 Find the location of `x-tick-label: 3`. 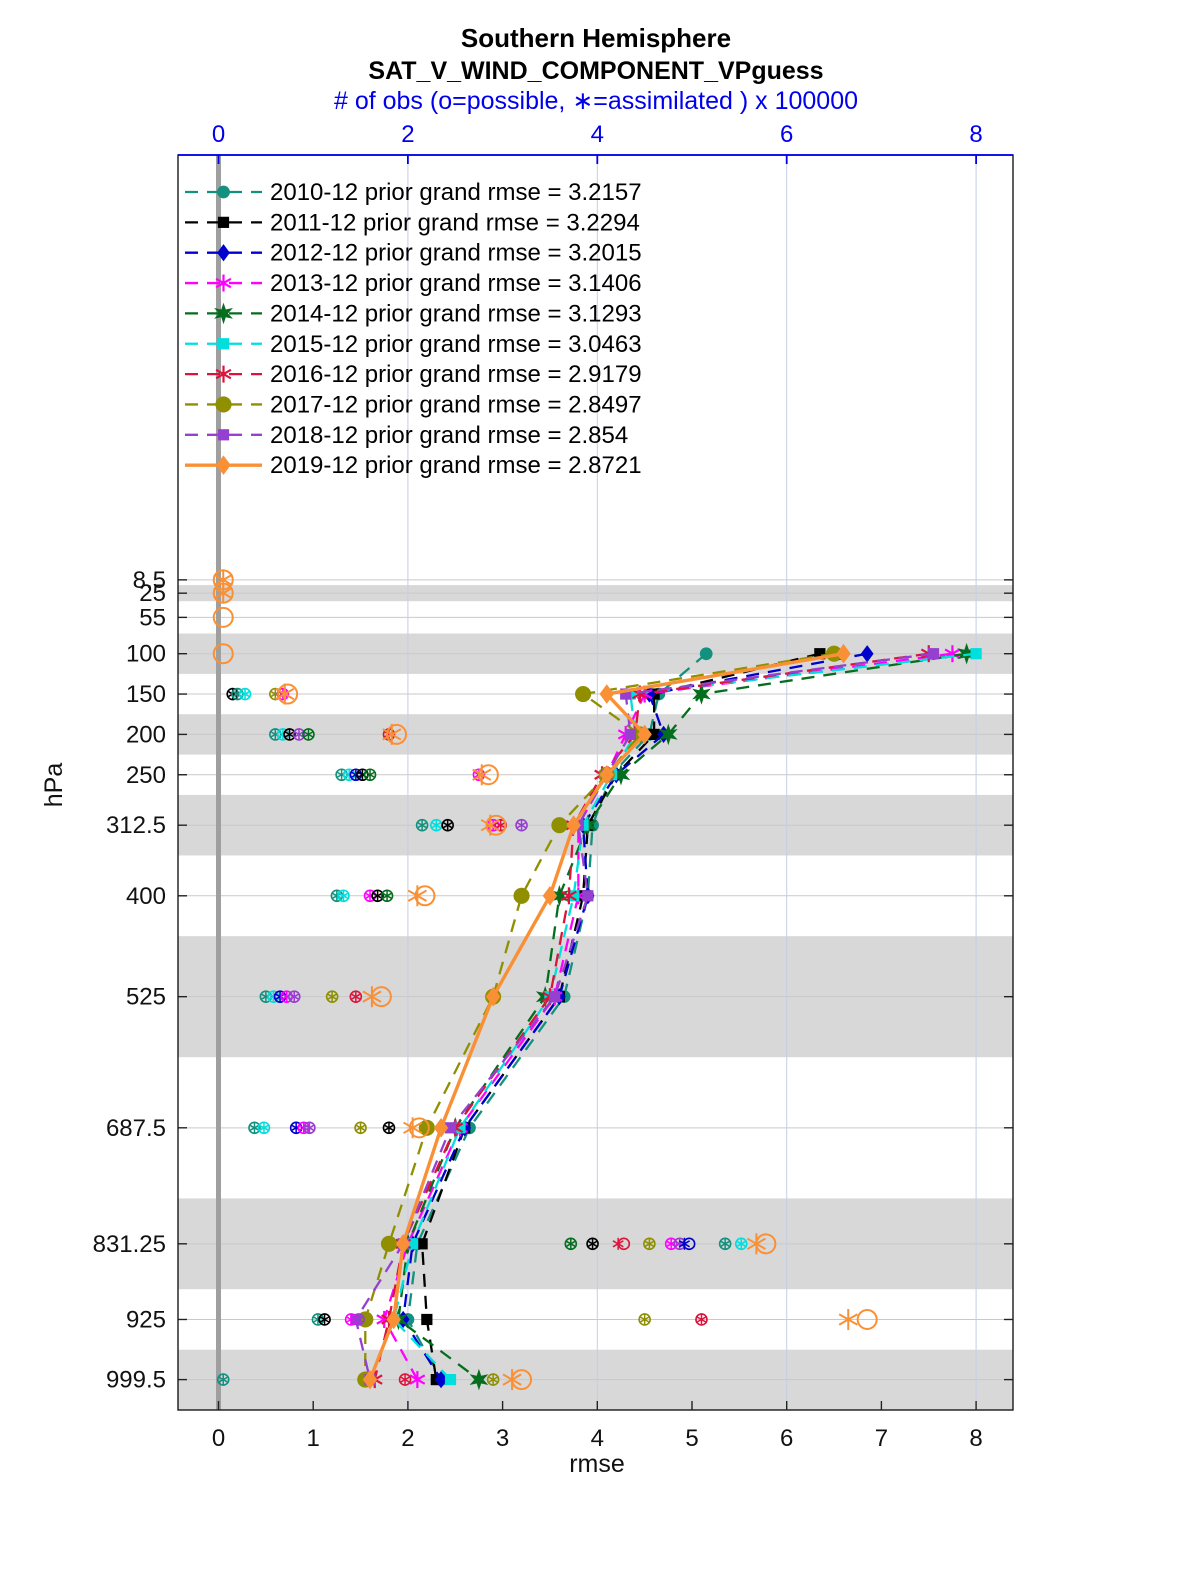

x-tick-label: 3 is located at coordinates (502, 1438).